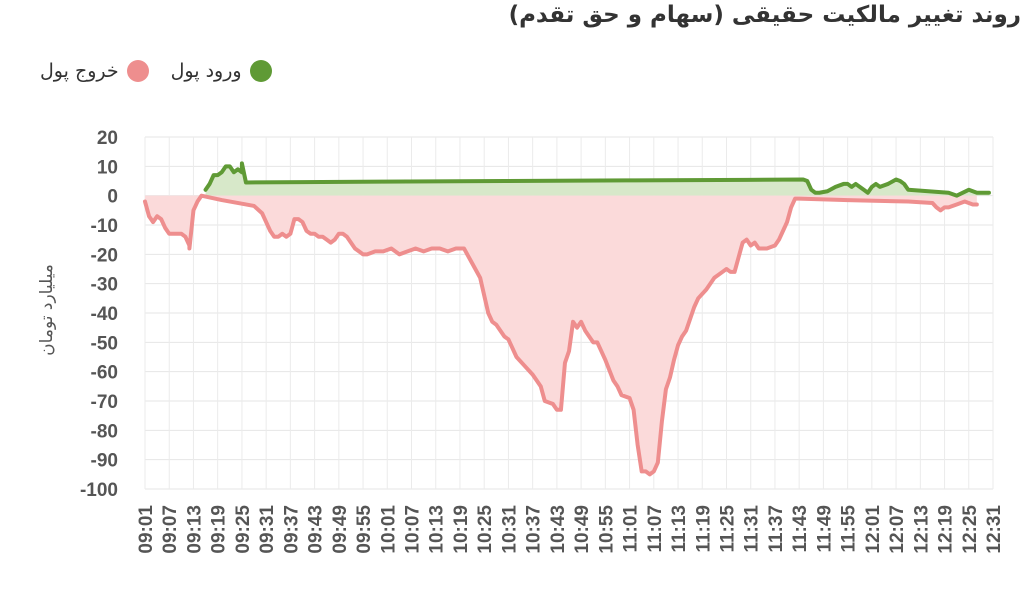 The image size is (1029, 593). What do you see at coordinates (388, 529) in the screenshot?
I see `x-tick-label: 10:01` at bounding box center [388, 529].